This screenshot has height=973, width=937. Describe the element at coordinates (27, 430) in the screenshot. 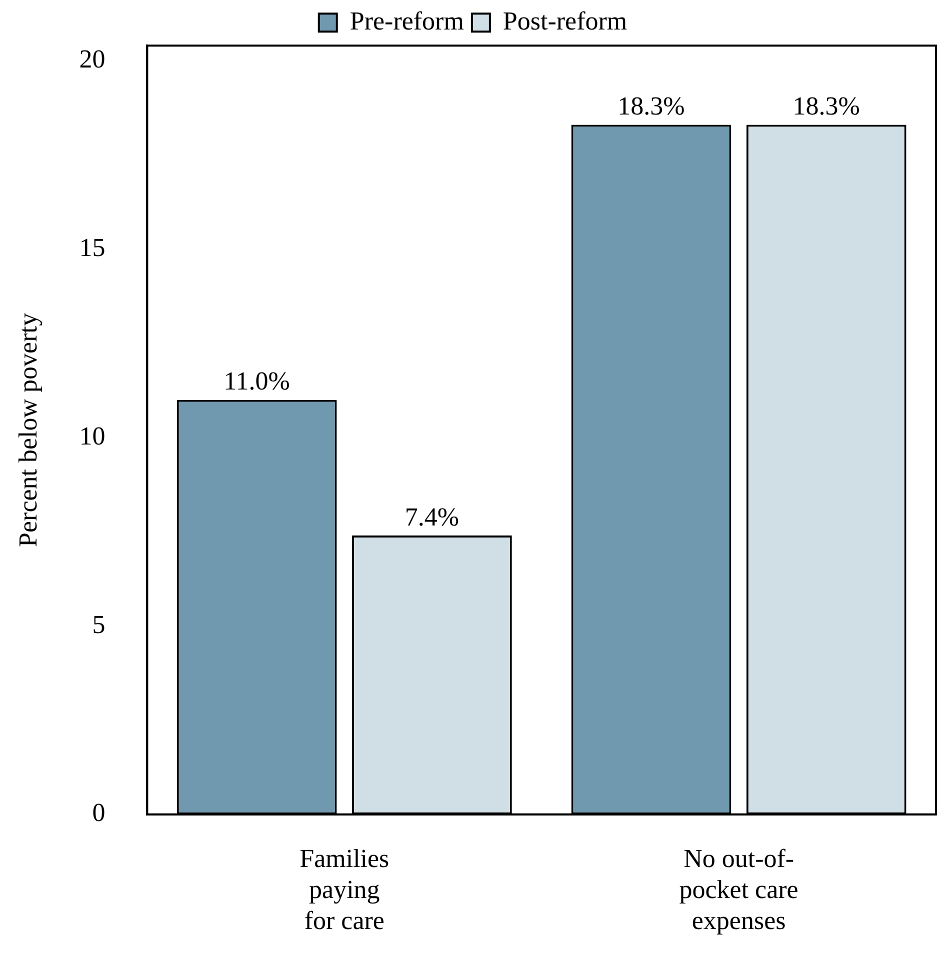

I see `y-axis-title: Percent below poverty` at that location.